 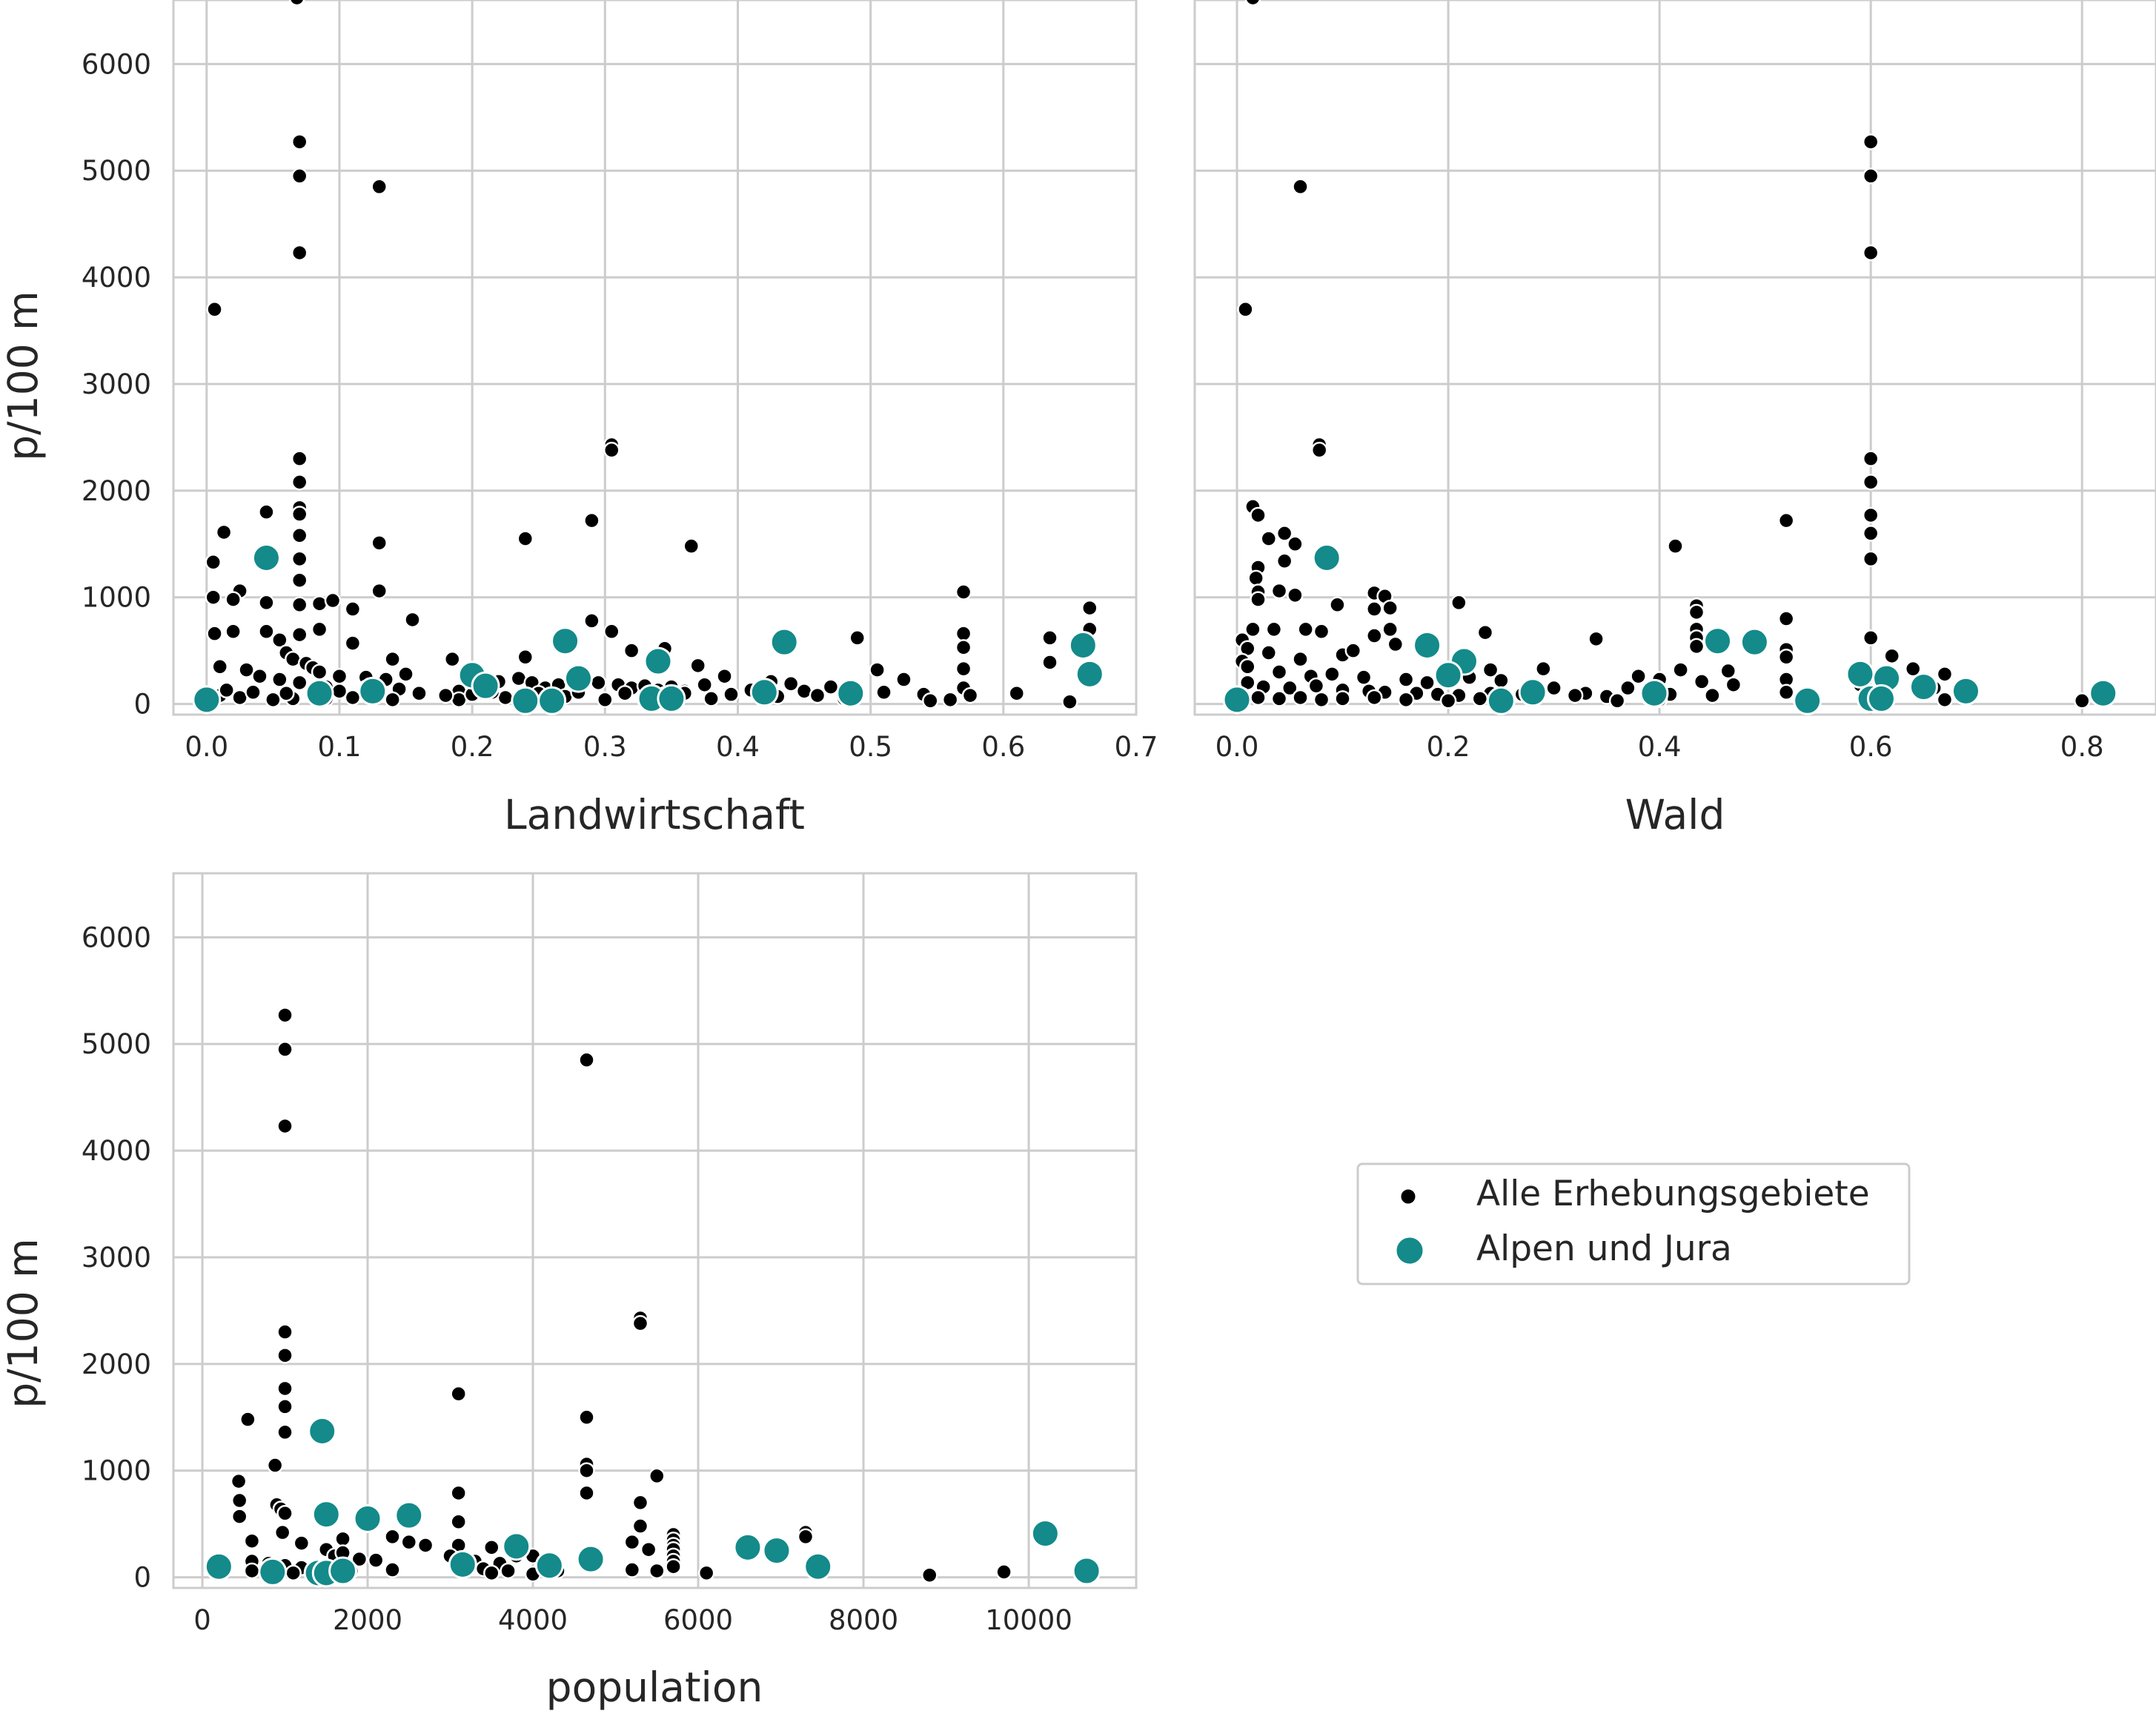 I want to click on y-tick-label: 2000, so click(x=116, y=1364).